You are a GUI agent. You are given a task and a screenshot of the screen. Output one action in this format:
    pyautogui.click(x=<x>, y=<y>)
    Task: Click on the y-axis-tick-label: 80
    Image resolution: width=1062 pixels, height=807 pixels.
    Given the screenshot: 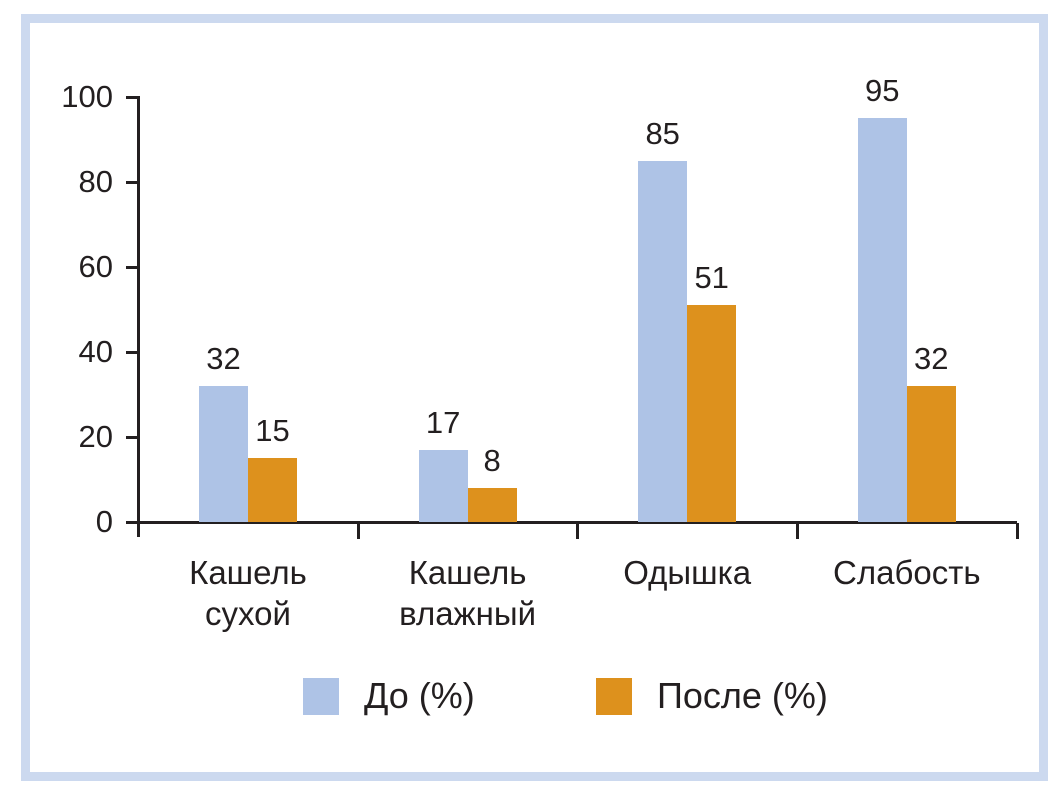 What is the action you would take?
    pyautogui.click(x=95, y=181)
    